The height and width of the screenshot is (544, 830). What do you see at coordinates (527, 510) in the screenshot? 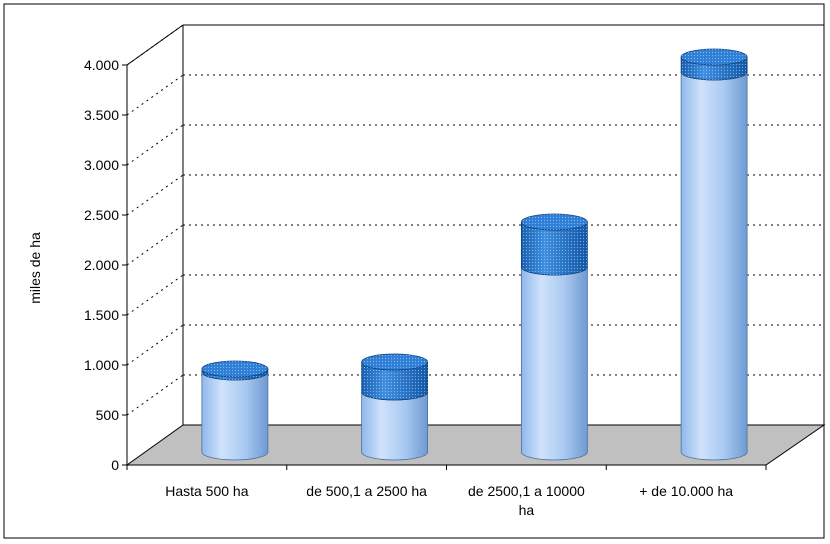
I see `x-category-label: ha` at bounding box center [527, 510].